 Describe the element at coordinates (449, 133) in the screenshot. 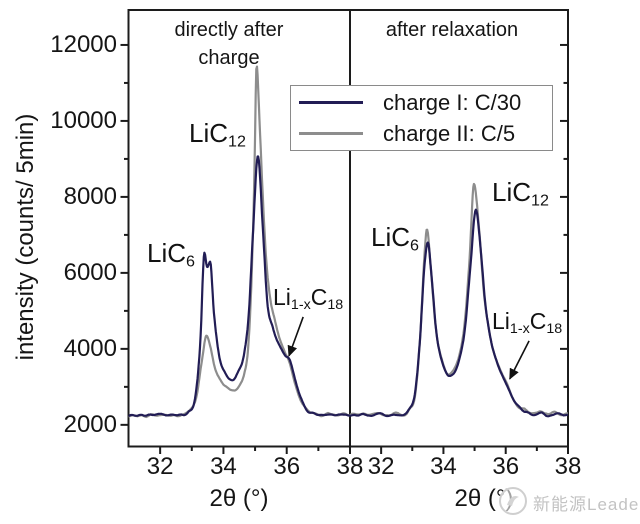

I see `legend-entry-label: charge II: C/5` at that location.